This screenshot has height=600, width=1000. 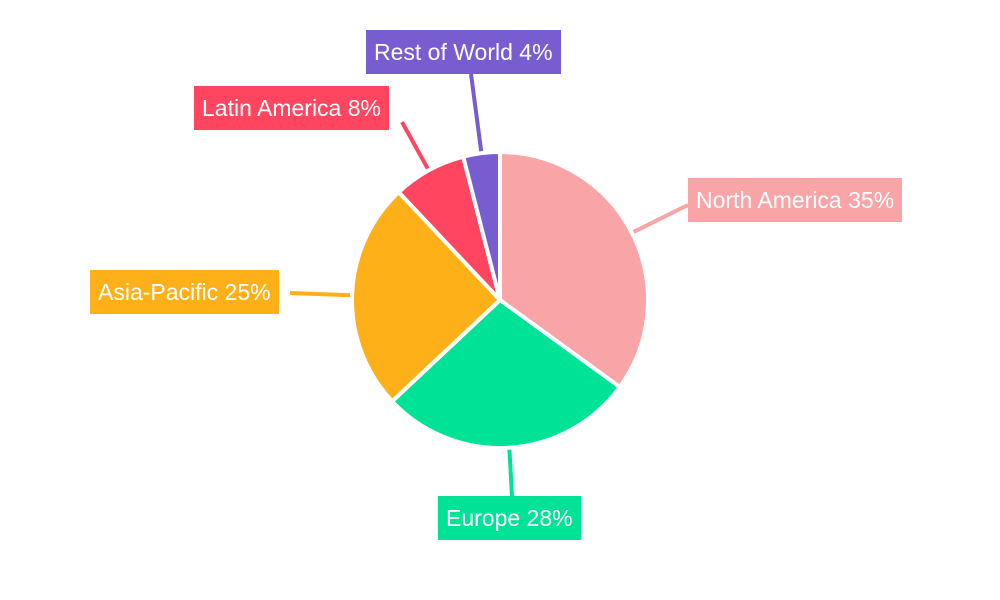 I want to click on pie-slice-north-america, so click(x=574, y=269).